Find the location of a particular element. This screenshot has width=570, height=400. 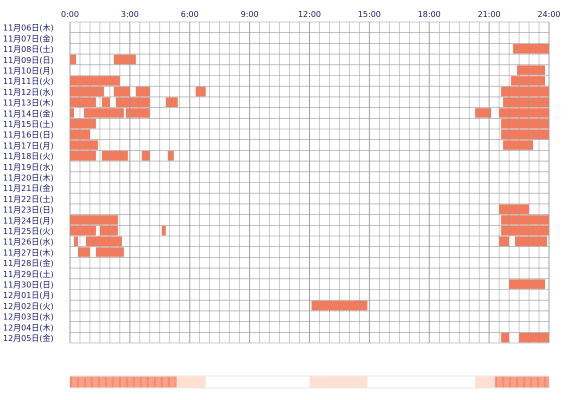

x-tick-label: 12:00 is located at coordinates (309, 14).